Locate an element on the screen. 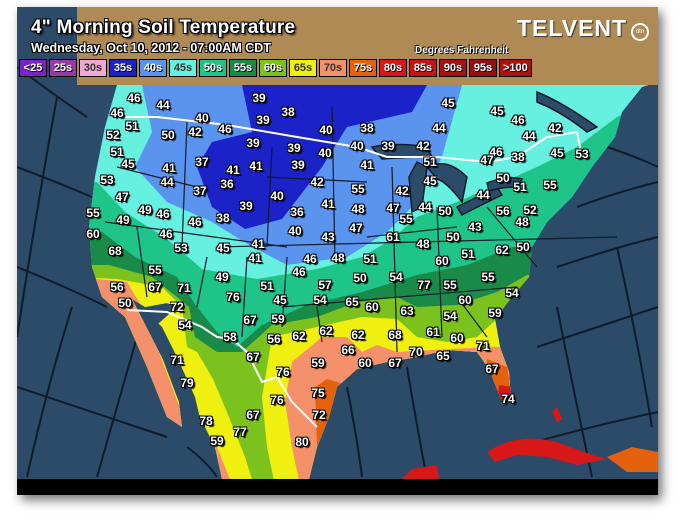 The height and width of the screenshot is (532, 692). station-temperature: 43 is located at coordinates (328, 237).